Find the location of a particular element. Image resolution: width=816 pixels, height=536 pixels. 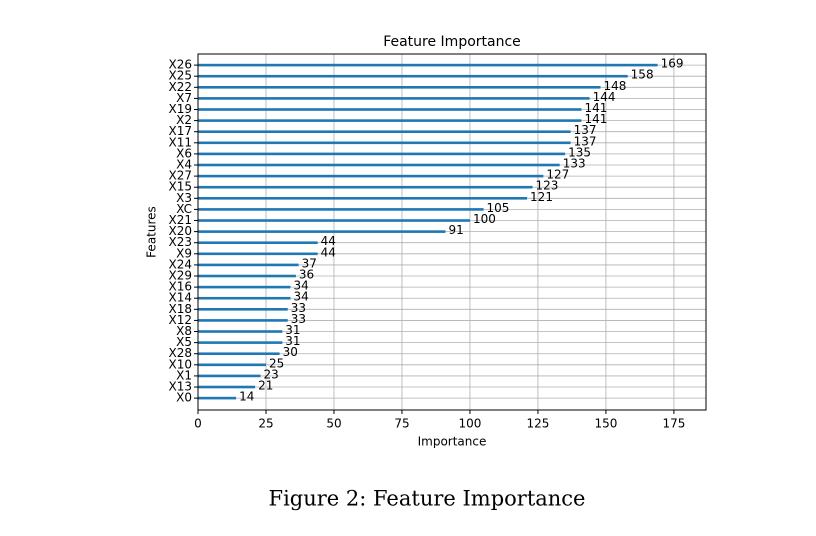

y-tick-label: X4 is located at coordinates (184, 165).